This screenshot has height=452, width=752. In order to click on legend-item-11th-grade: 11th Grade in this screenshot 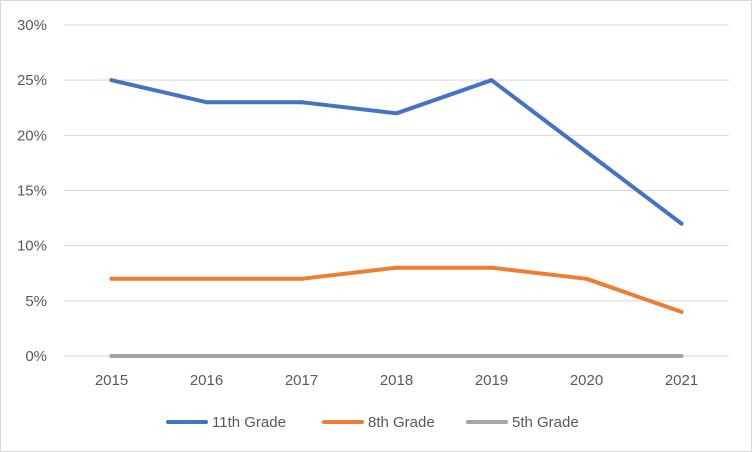, I will do `click(226, 422)`.